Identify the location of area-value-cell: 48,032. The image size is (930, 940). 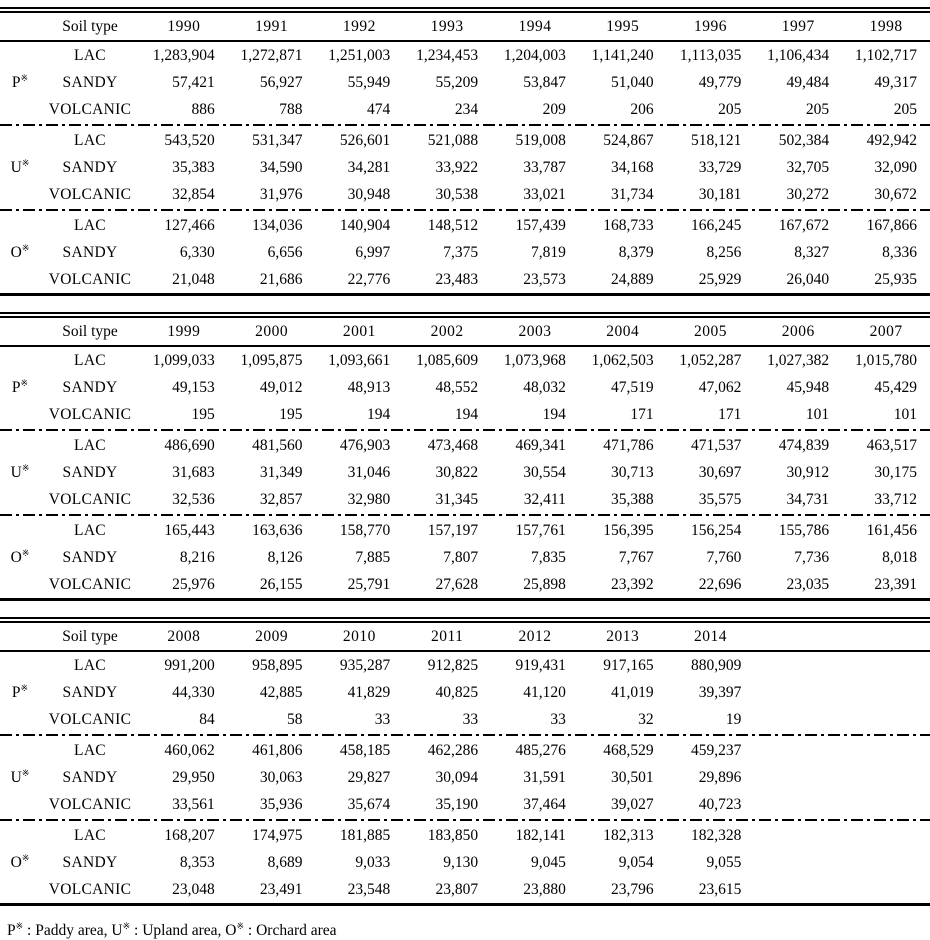
(544, 387).